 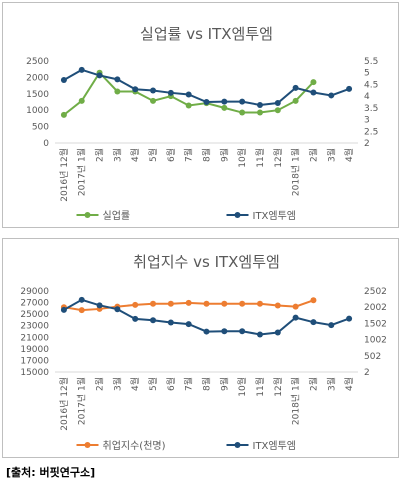 I want to click on left-axis-tick-label: 21000, so click(x=34, y=338).